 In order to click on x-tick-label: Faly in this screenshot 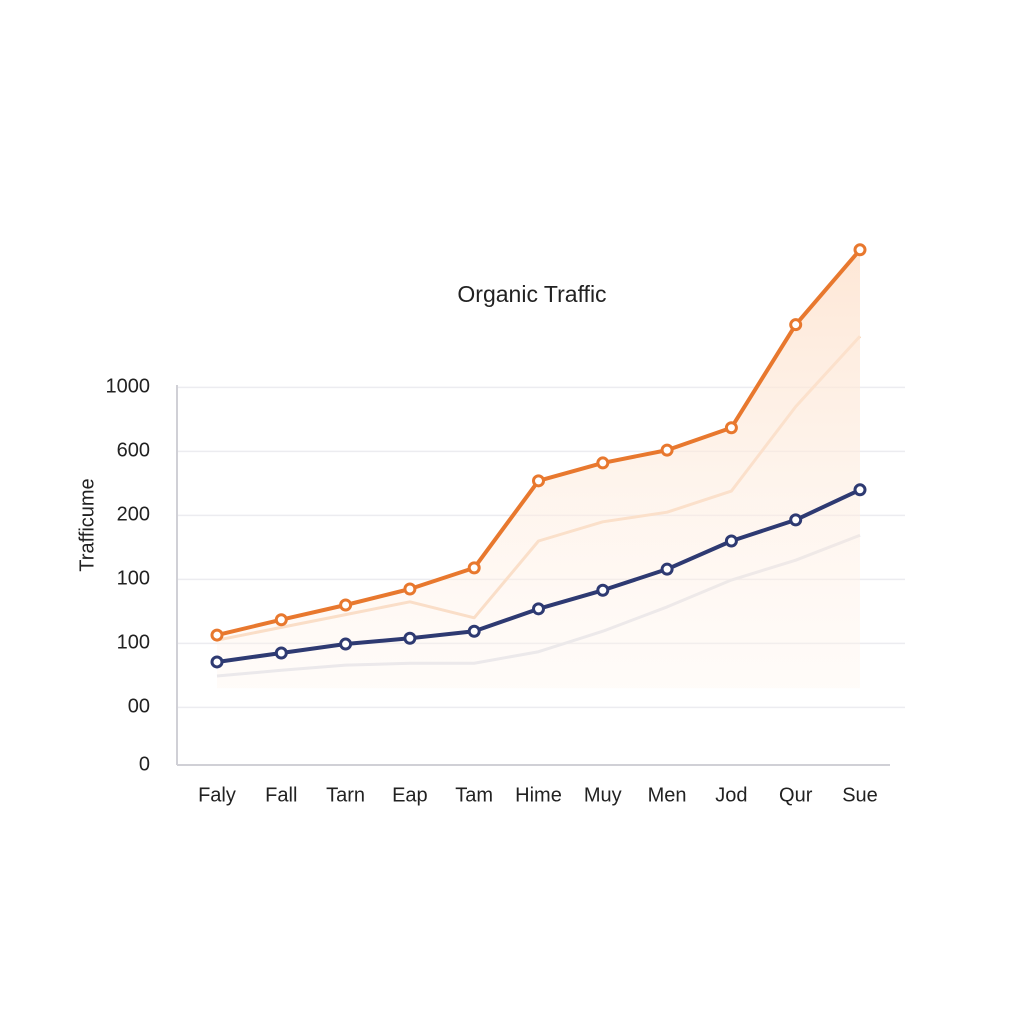, I will do `click(217, 795)`.